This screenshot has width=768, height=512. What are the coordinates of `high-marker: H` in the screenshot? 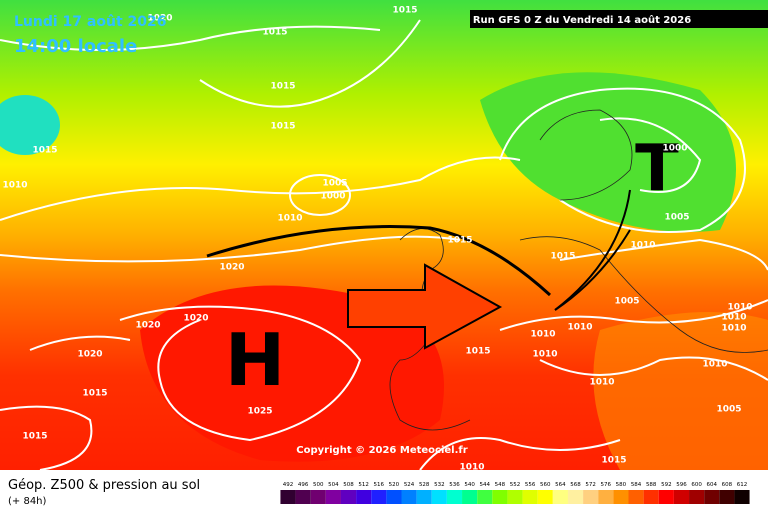 It's located at (255, 360).